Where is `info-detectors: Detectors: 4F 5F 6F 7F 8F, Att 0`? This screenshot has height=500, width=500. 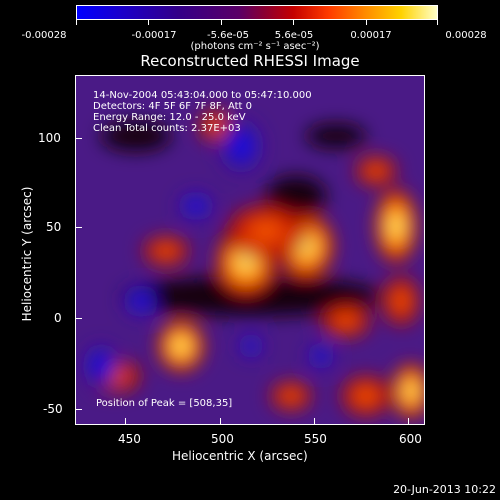 info-detectors: Detectors: 4F 5F 6F 7F 8F, Att 0 is located at coordinates (173, 106).